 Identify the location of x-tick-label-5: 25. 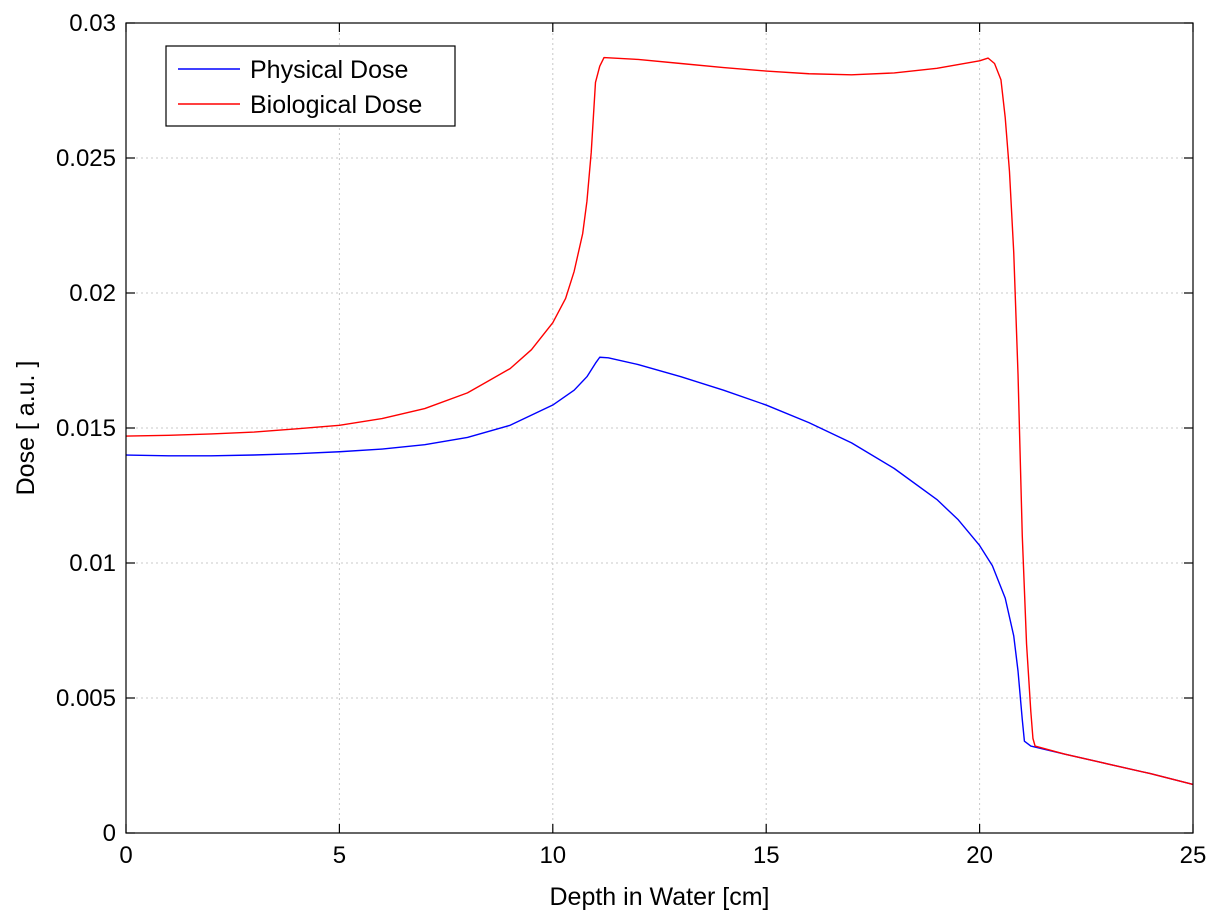
(1193, 855).